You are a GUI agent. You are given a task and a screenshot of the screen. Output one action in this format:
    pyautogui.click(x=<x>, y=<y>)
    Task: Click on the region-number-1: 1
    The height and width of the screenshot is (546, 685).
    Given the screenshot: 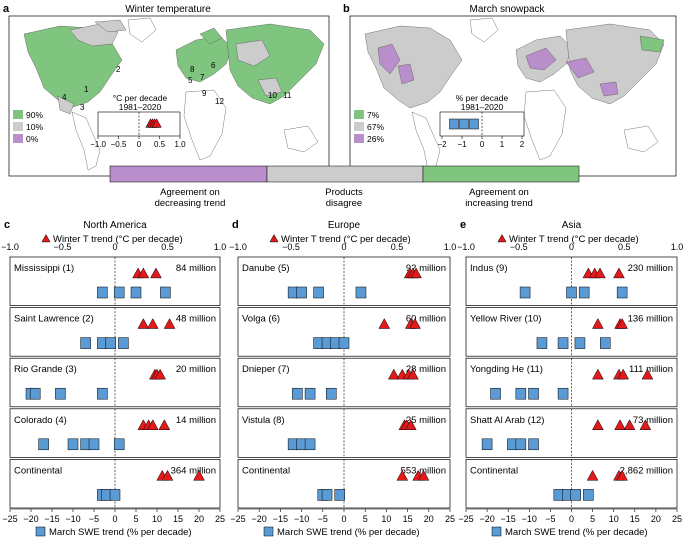 What is the action you would take?
    pyautogui.click(x=86, y=89)
    